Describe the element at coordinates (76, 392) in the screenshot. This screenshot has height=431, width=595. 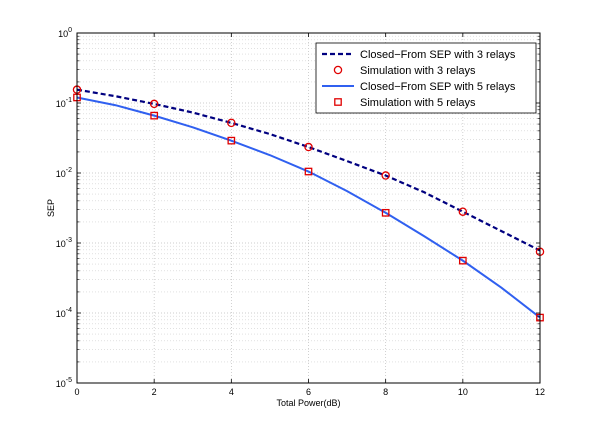
I see `x-tick-label: 0` at that location.